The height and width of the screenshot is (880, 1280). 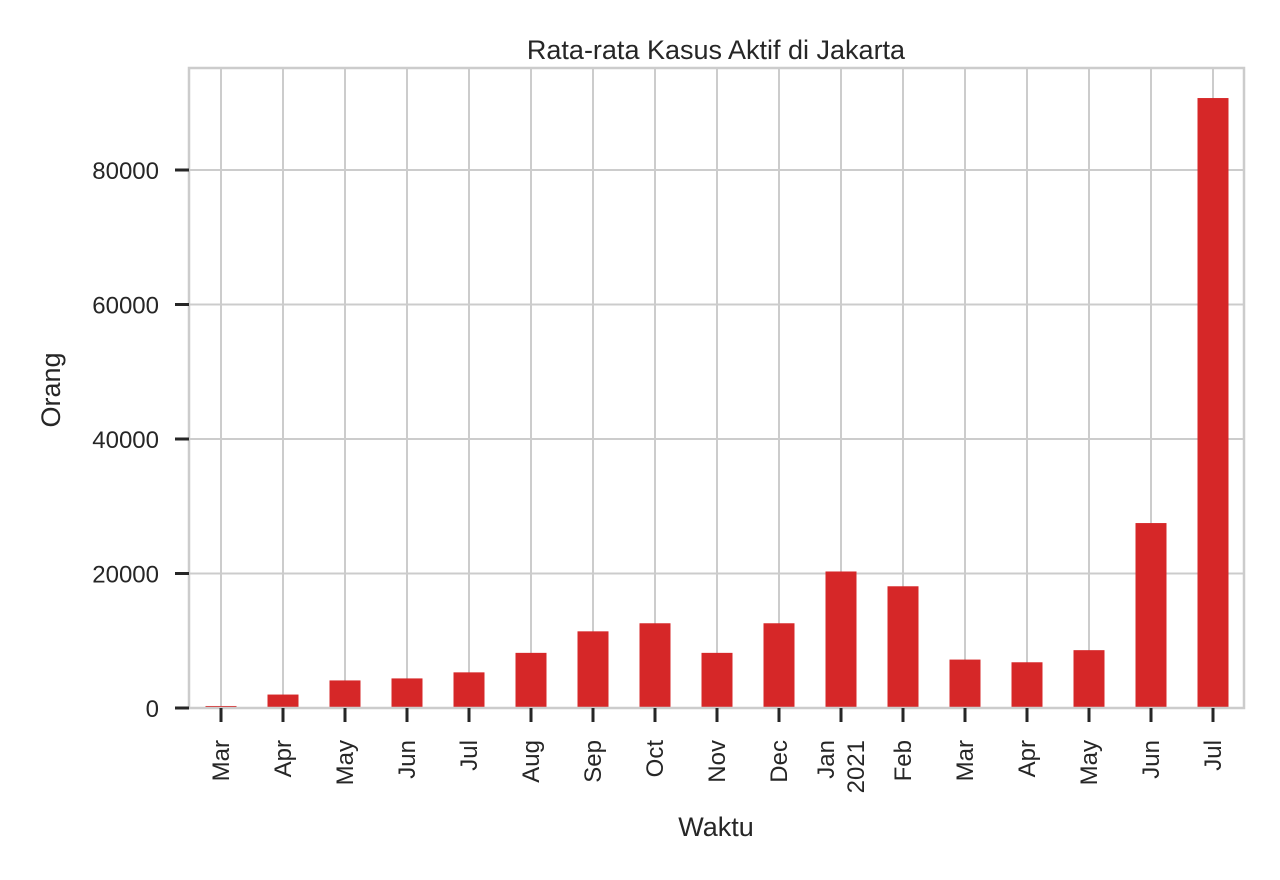 What do you see at coordinates (51, 389) in the screenshot?
I see `y-axis-label: Orang` at bounding box center [51, 389].